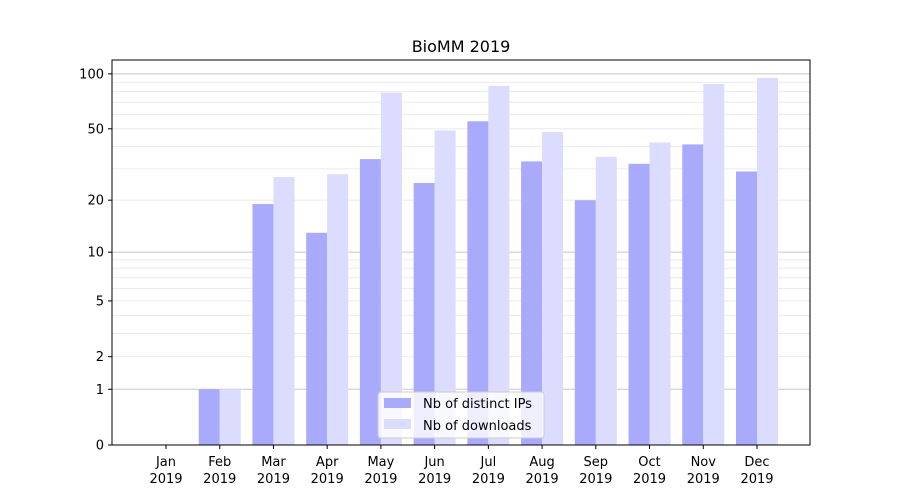  I want to click on legend-label-downloads: Nb of downloads, so click(477, 426).